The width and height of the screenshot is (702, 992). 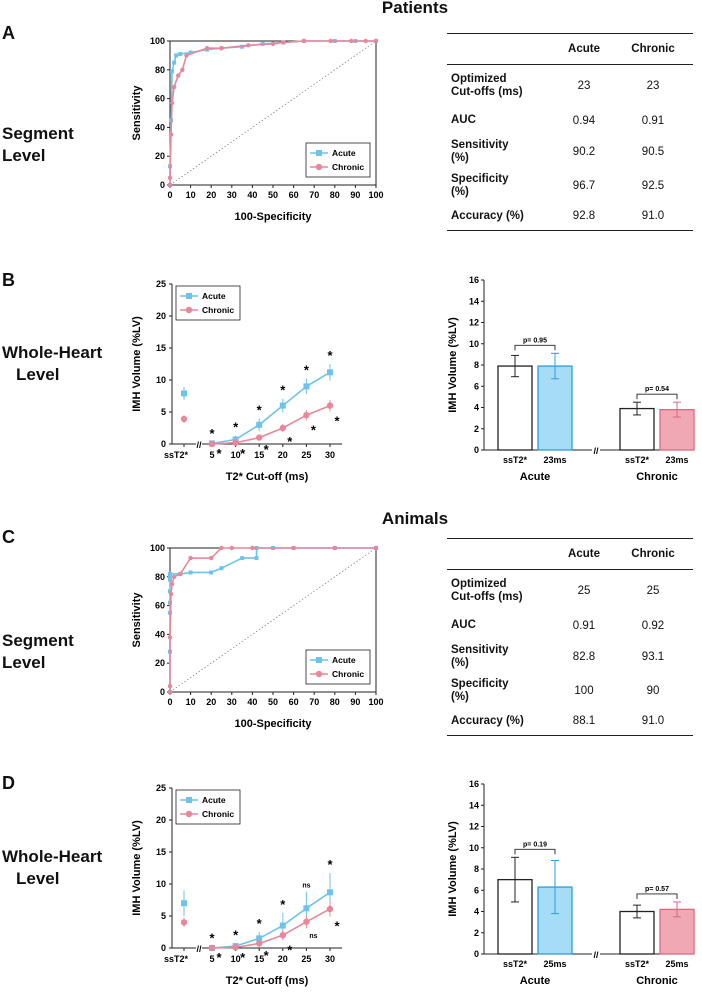 What do you see at coordinates (657, 477) in the screenshot?
I see `group-label: Chronic` at bounding box center [657, 477].